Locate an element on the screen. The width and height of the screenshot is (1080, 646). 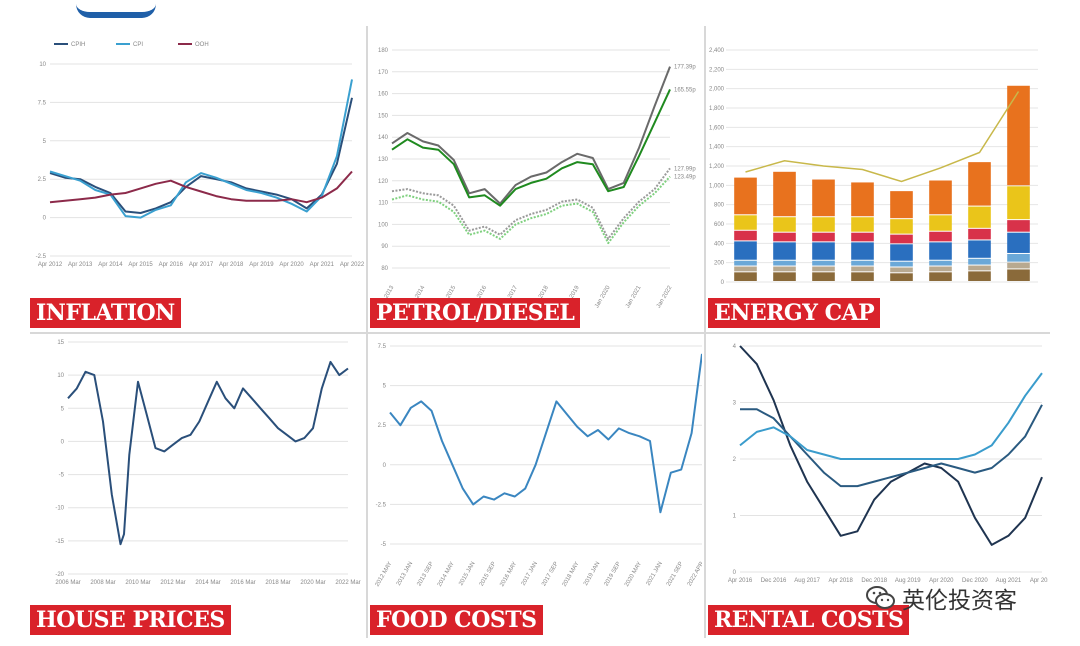
x-tick-label: Apr 2013 is located at coordinates (80, 265).